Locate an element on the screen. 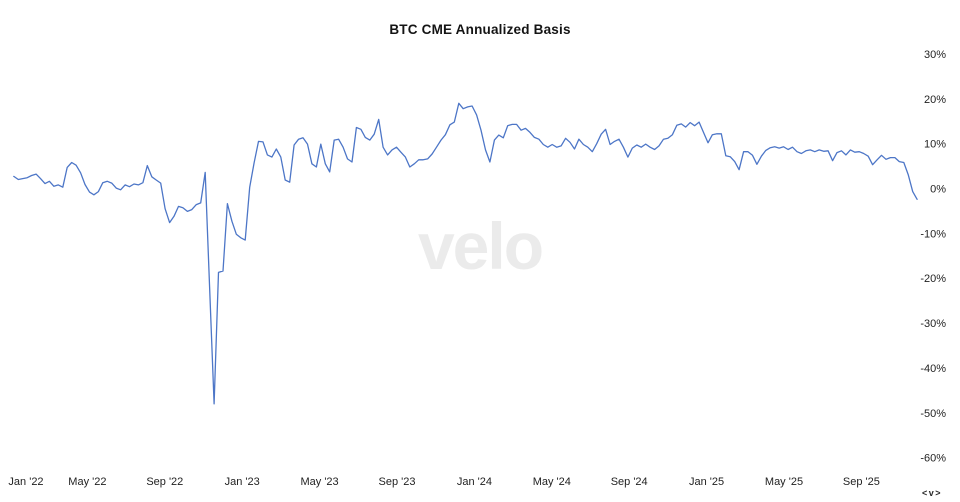 Image resolution: width=960 pixels, height=502 pixels. x-tick-label: Sep '22 is located at coordinates (164, 482).